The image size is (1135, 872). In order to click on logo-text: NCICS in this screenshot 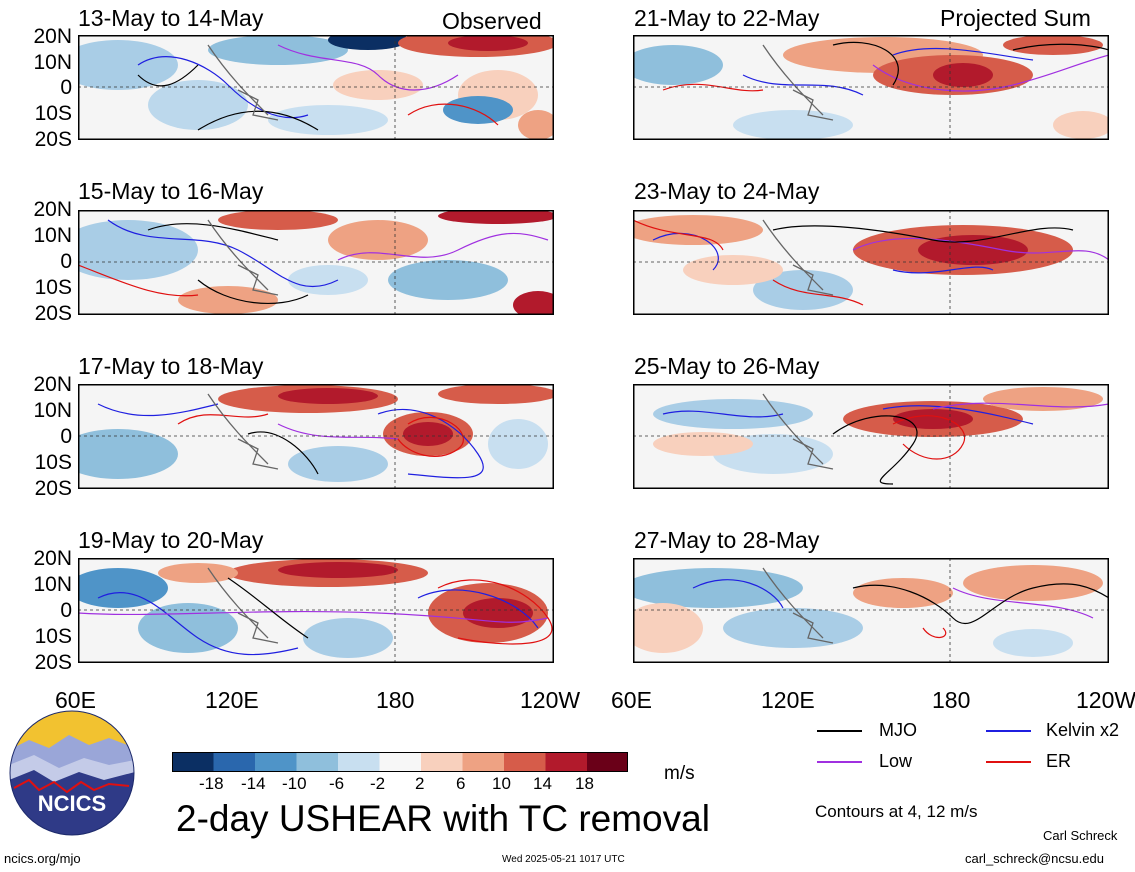, I will do `click(72, 803)`.